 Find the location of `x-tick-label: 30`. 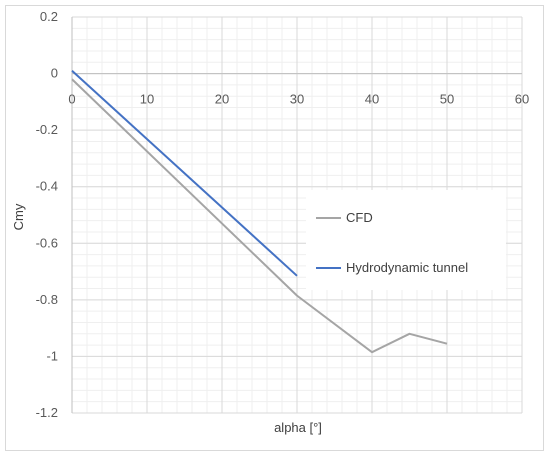

x-tick-label: 30 is located at coordinates (297, 99).